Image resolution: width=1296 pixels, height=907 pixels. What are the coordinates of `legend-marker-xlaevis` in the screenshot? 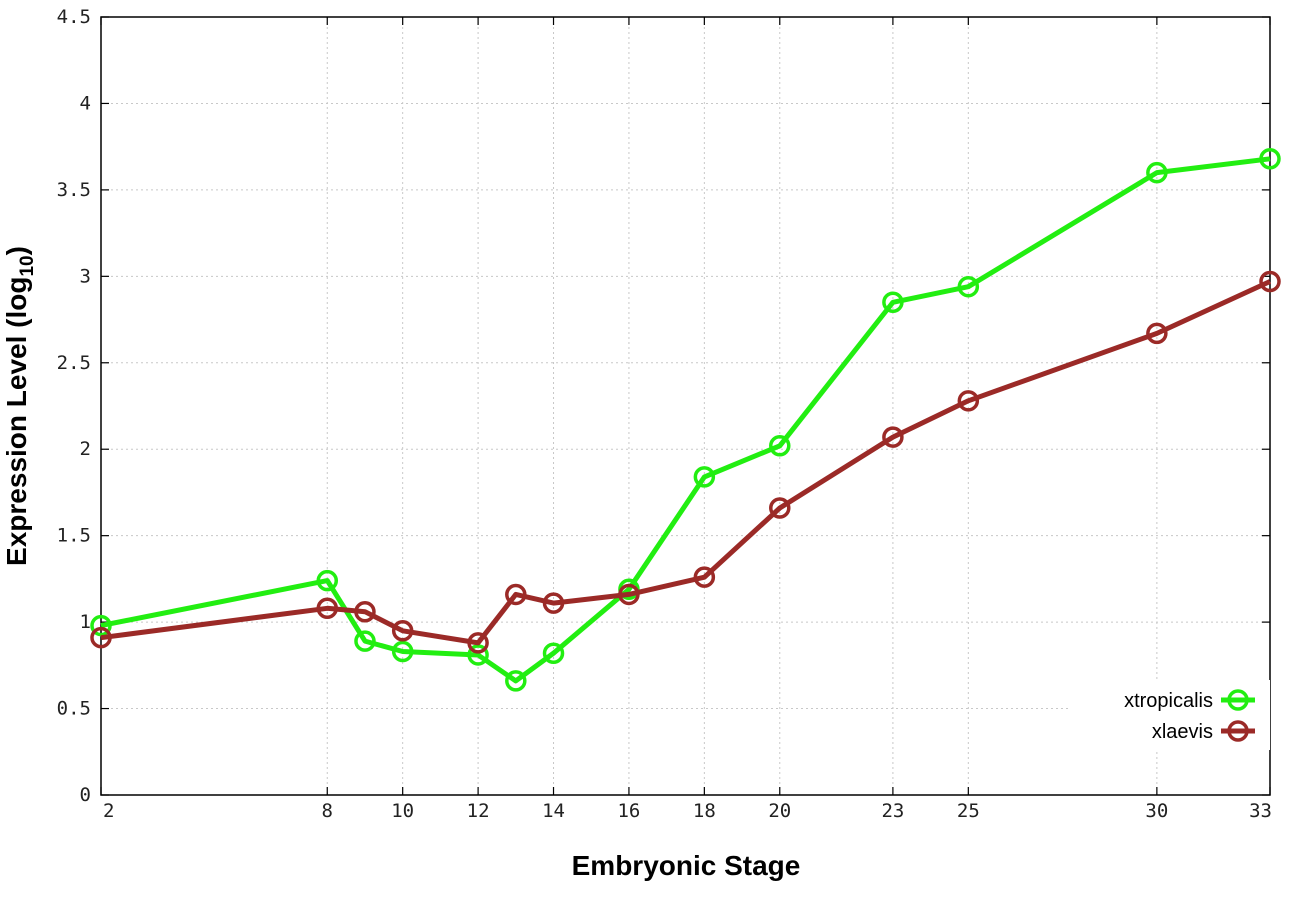 It's located at (1238, 731).